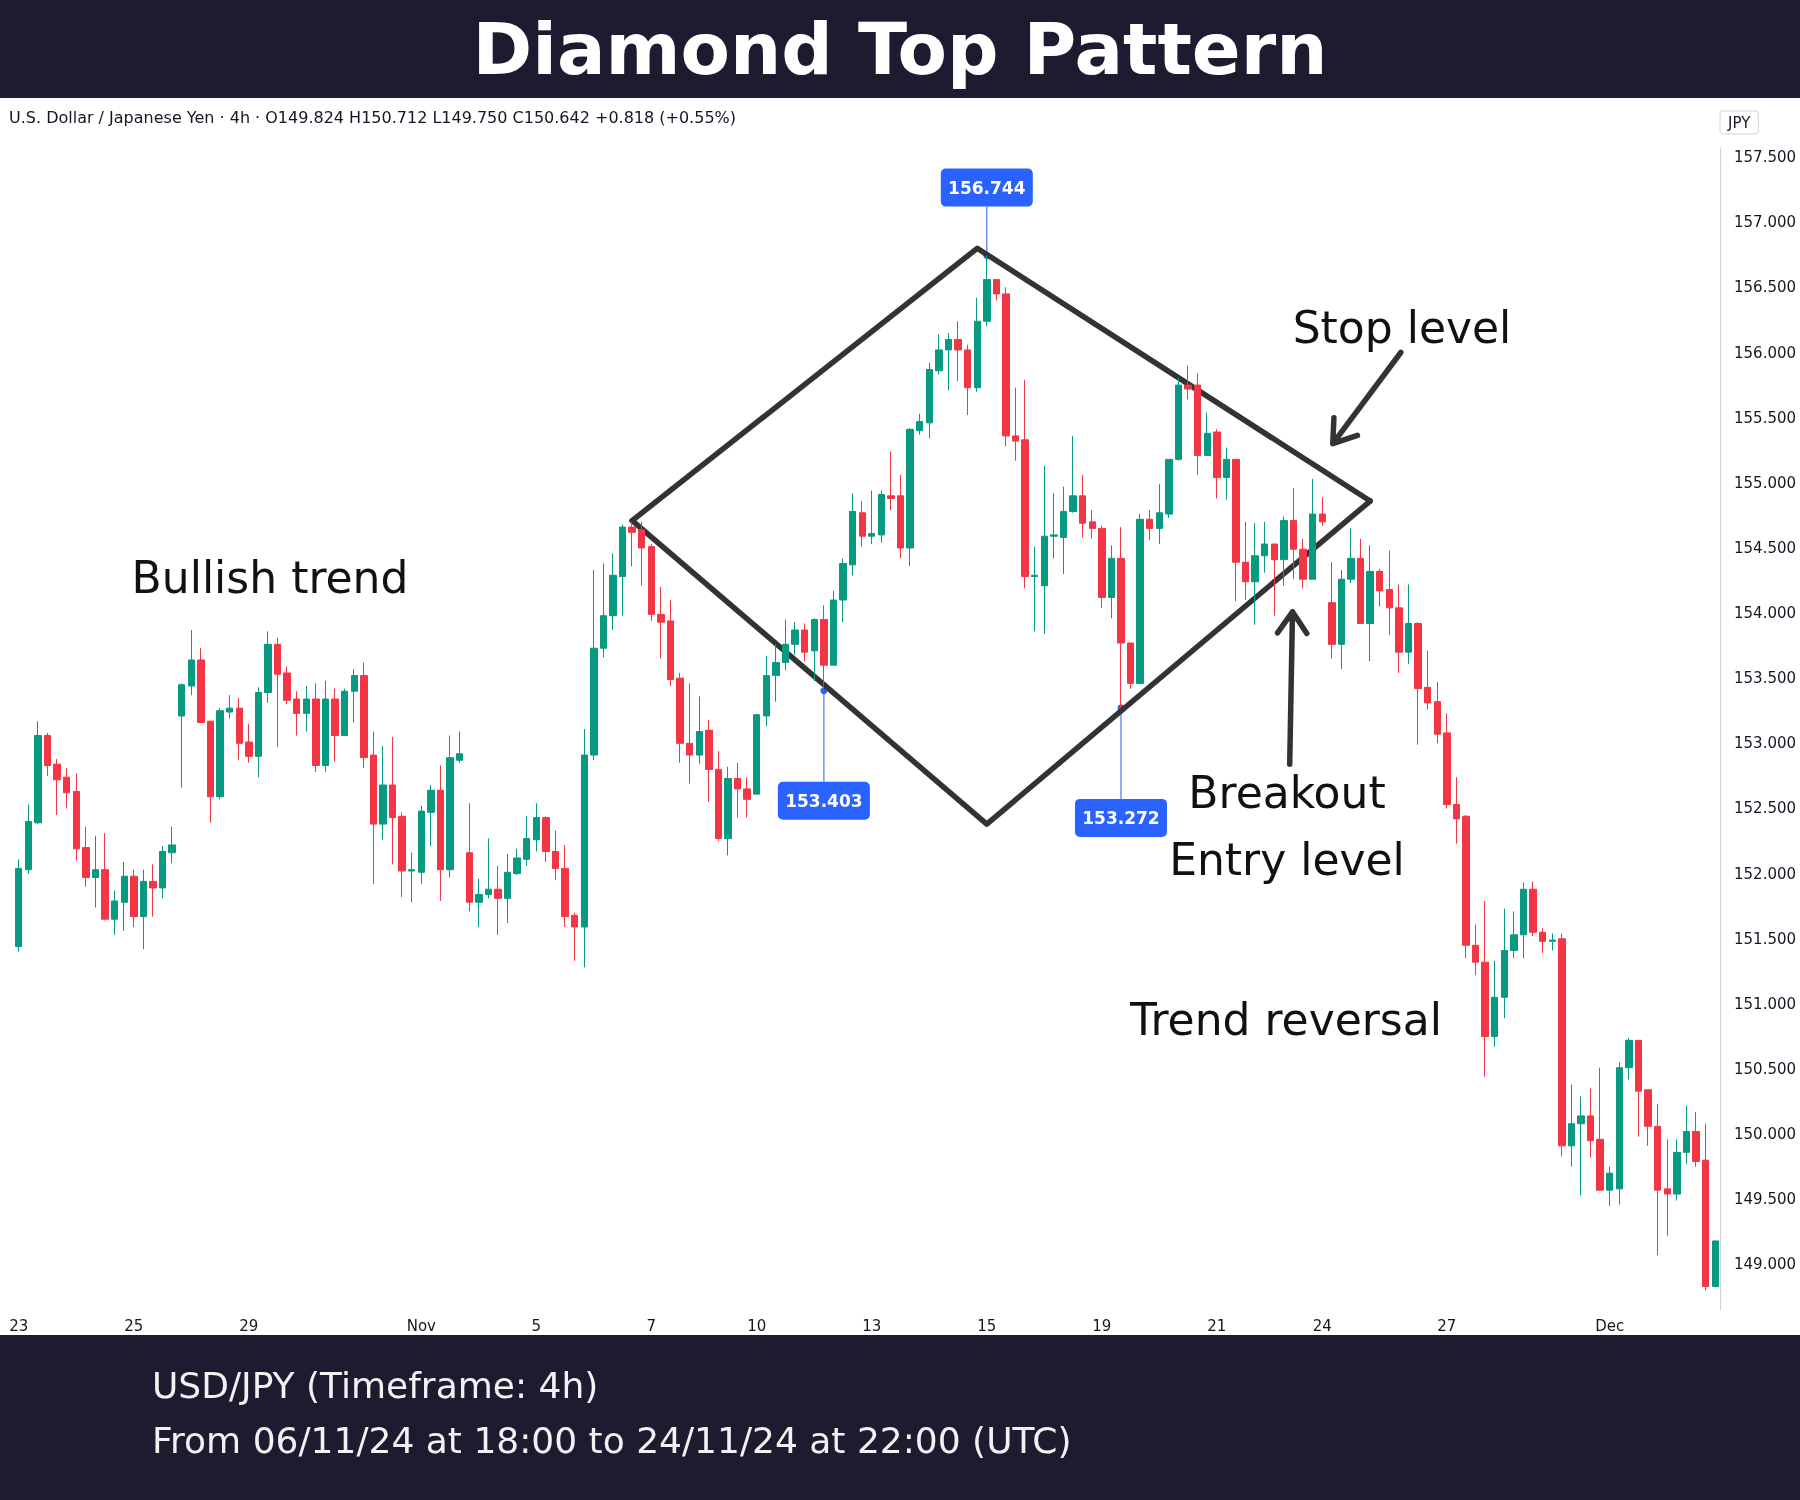  I want to click on x-tick-label: 27, so click(1447, 1325).